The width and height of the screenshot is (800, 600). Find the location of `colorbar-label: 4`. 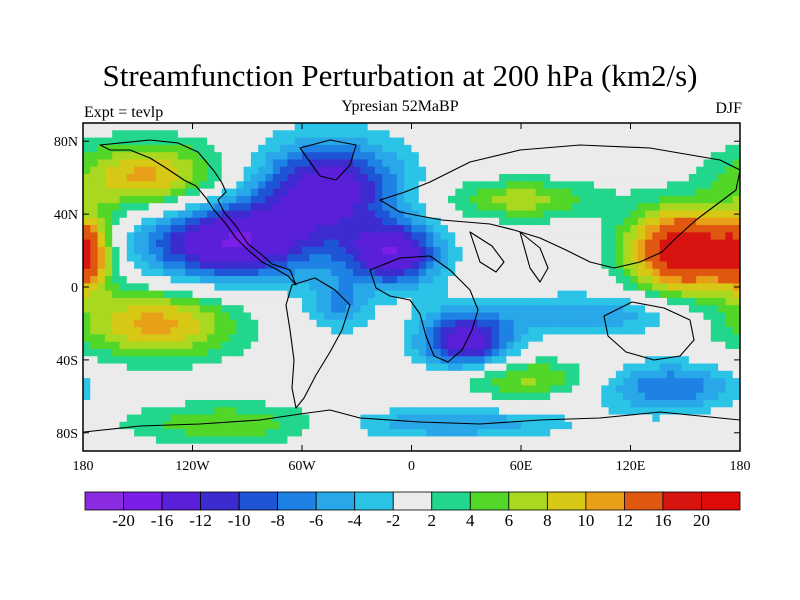

colorbar-label: 4 is located at coordinates (470, 520).